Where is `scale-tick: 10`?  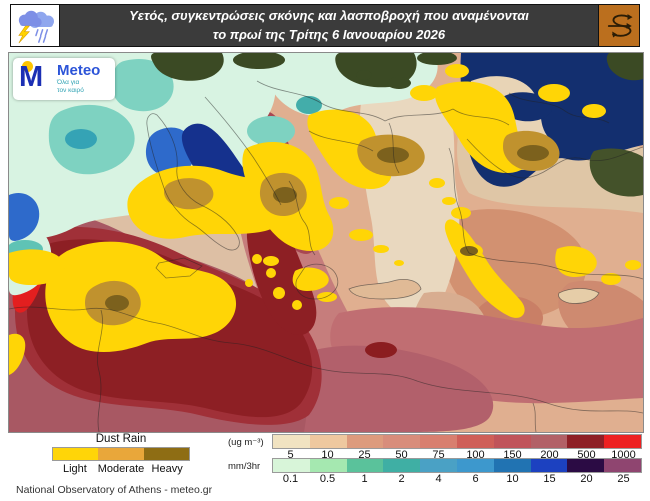 scale-tick: 10 is located at coordinates (512, 479).